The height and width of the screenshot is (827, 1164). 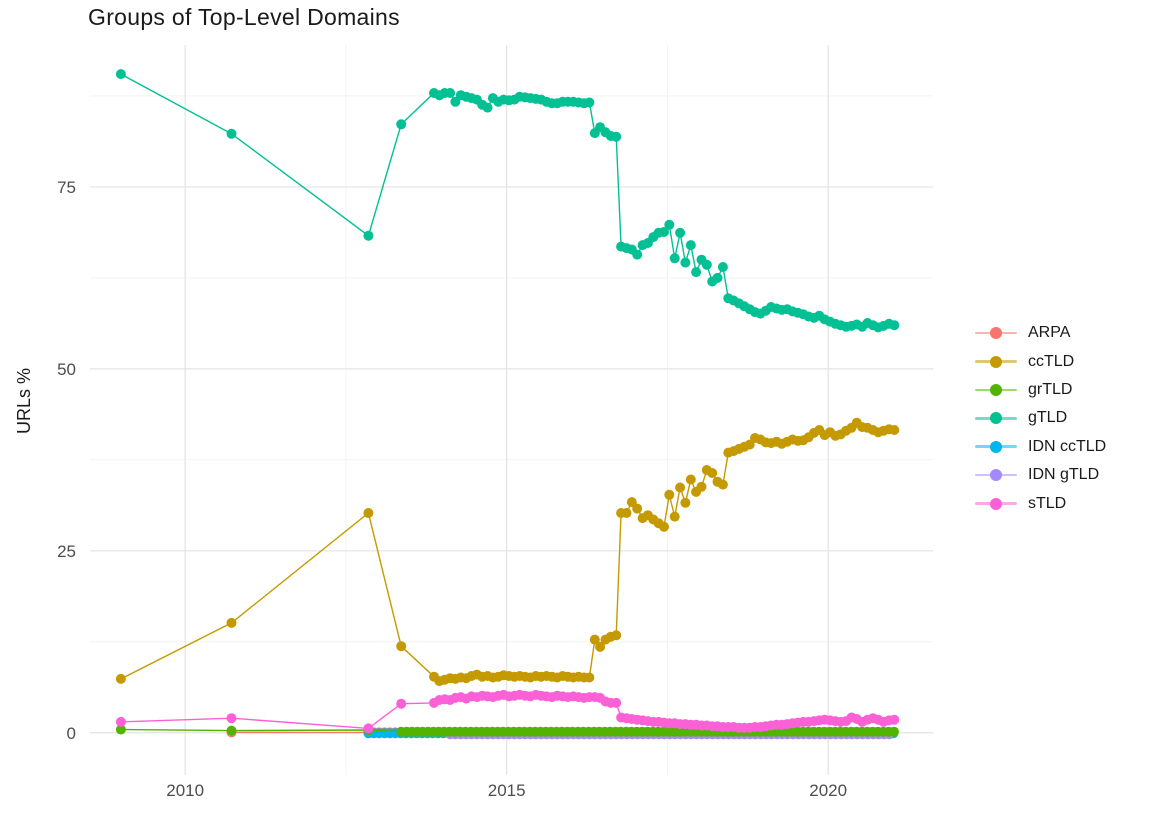 I want to click on legend-item-idn-cctld: IDN ccTLD, so click(x=1040, y=447).